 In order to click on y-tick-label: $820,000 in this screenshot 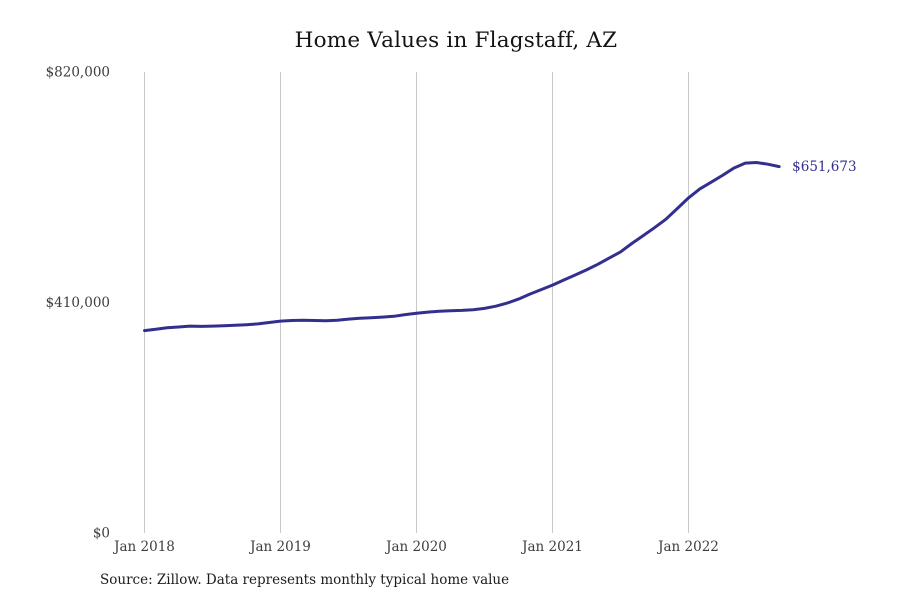, I will do `click(78, 73)`.